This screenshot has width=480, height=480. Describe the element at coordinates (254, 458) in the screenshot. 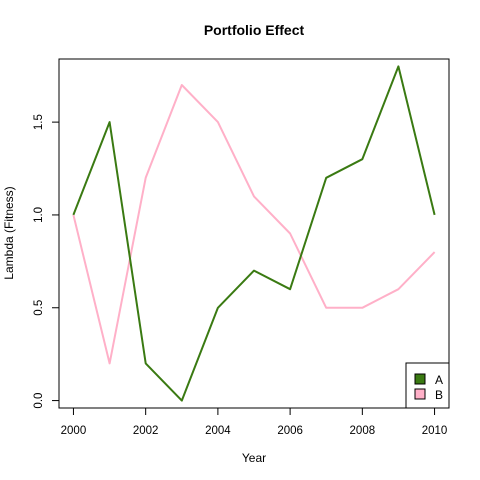

I see `x-axis-label: Year` at that location.